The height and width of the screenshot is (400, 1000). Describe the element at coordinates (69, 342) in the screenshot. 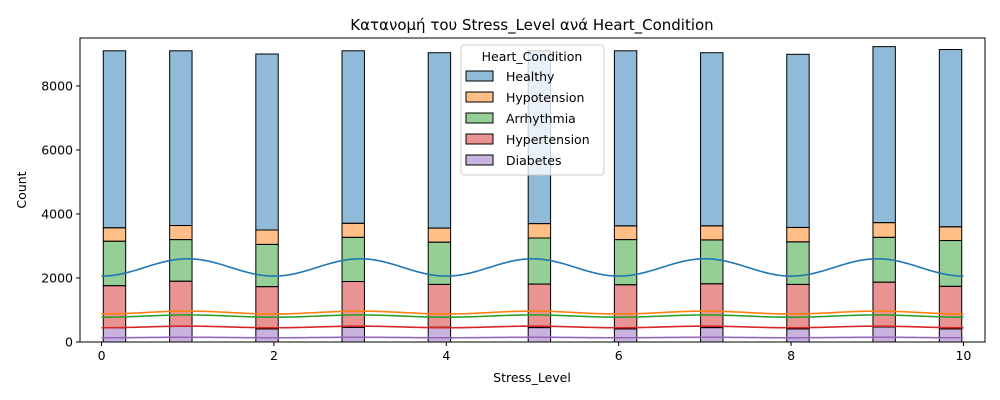

I see `y-tick-label-0: 0` at that location.